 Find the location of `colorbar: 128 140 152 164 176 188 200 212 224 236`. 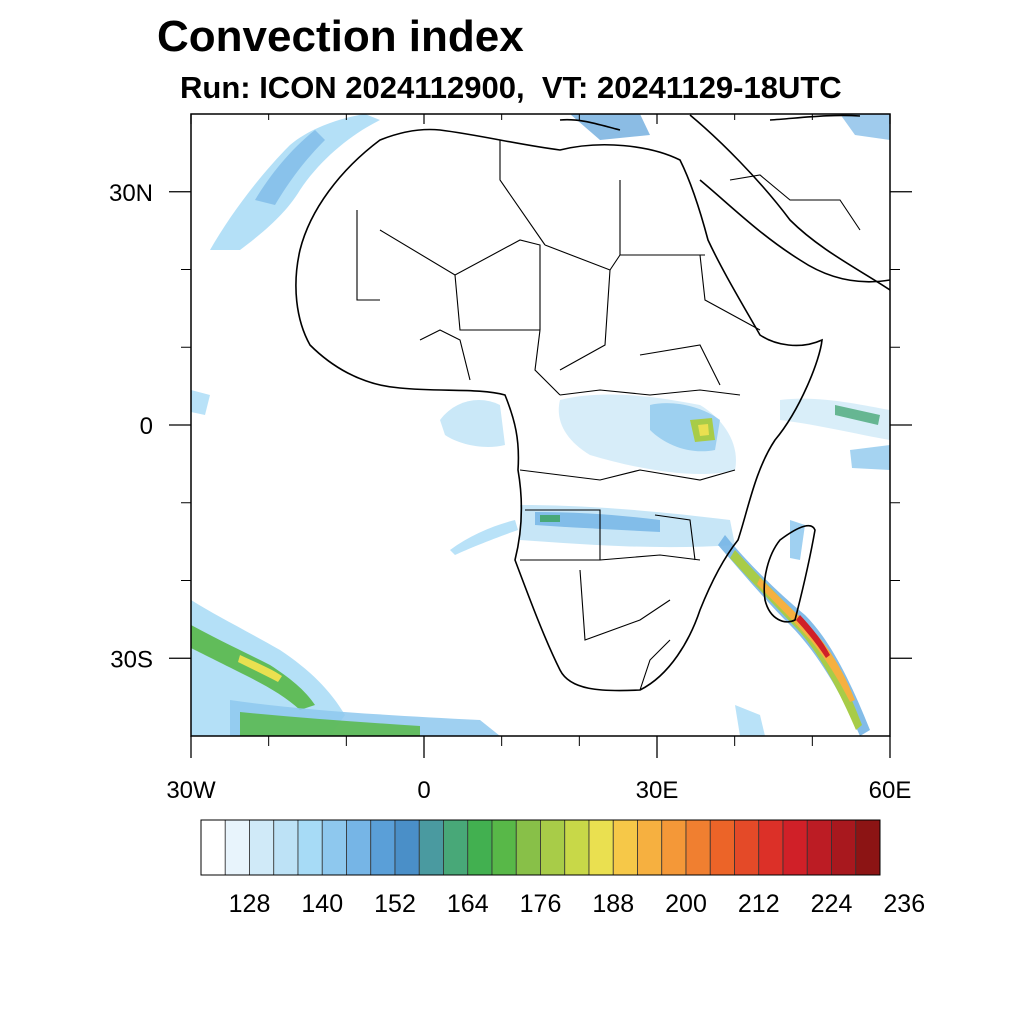

colorbar: 128 140 152 164 176 188 200 212 224 236 is located at coordinates (562, 868).